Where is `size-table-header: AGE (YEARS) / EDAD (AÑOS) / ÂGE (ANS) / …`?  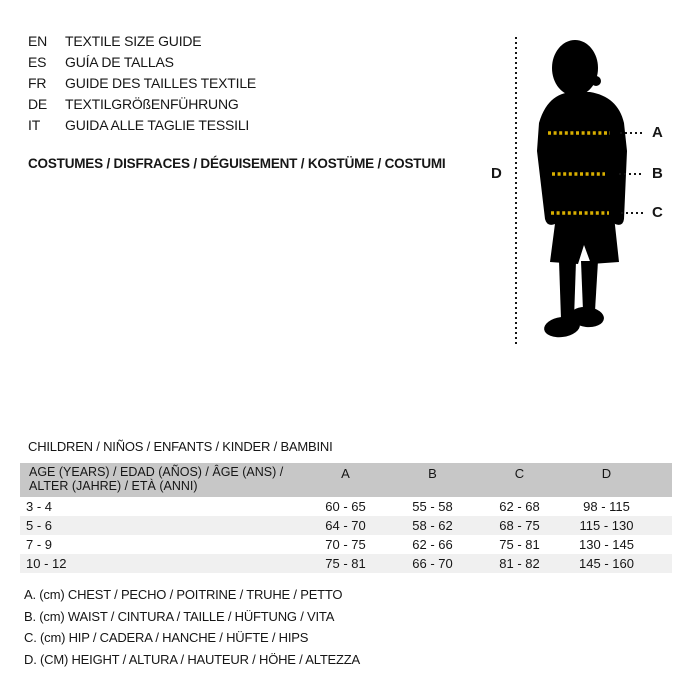 size-table-header: AGE (YEARS) / EDAD (AÑOS) / ÂGE (ANS) / … is located at coordinates (346, 480).